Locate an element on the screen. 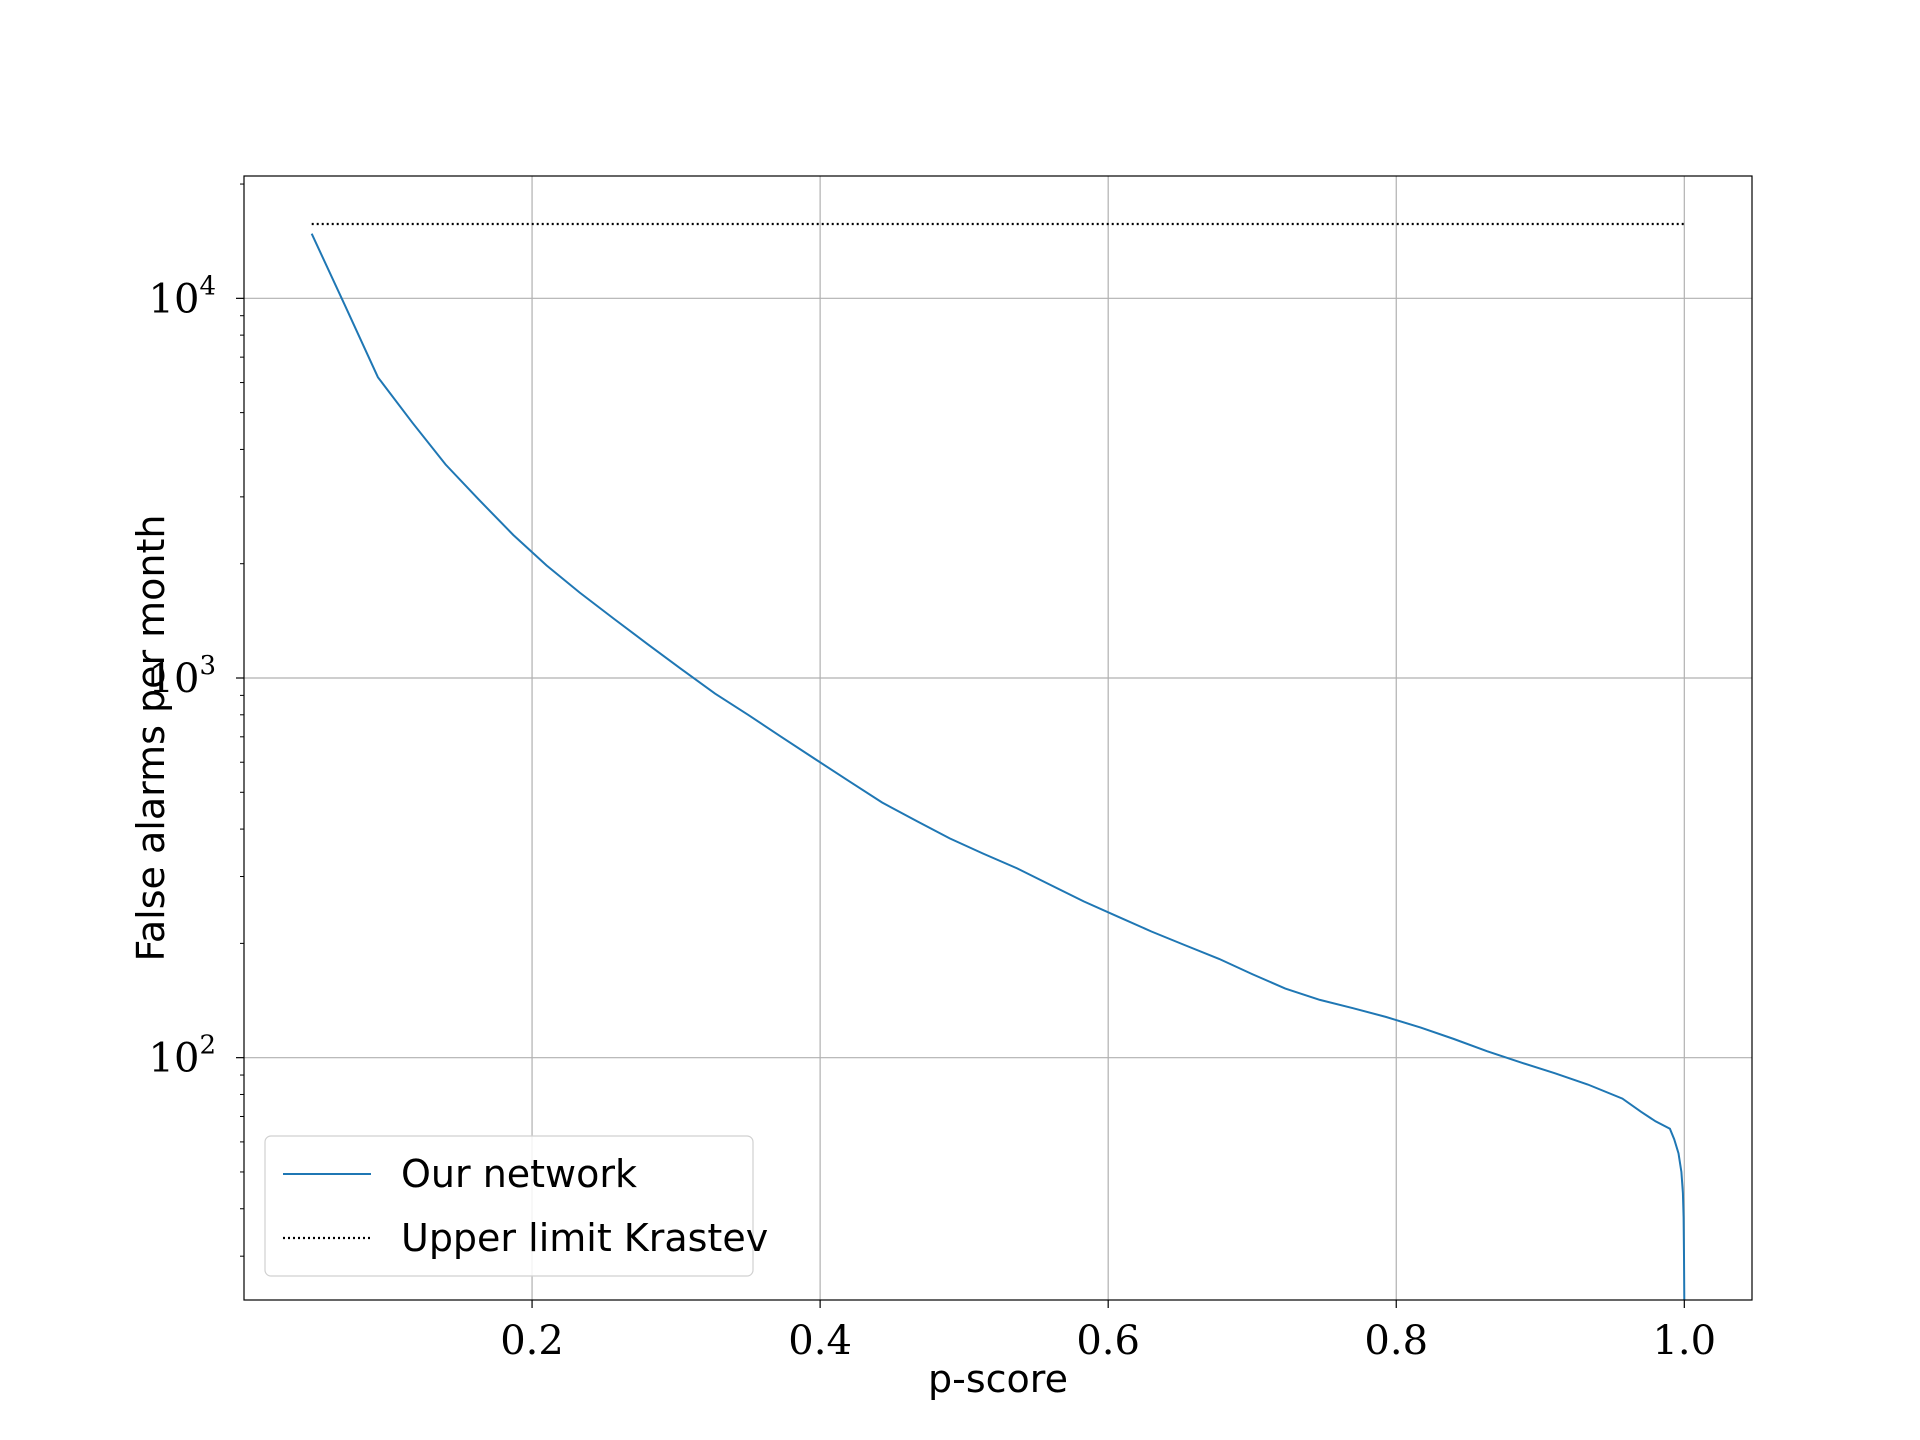  x-tick-label: 0.6 is located at coordinates (1108, 1341).